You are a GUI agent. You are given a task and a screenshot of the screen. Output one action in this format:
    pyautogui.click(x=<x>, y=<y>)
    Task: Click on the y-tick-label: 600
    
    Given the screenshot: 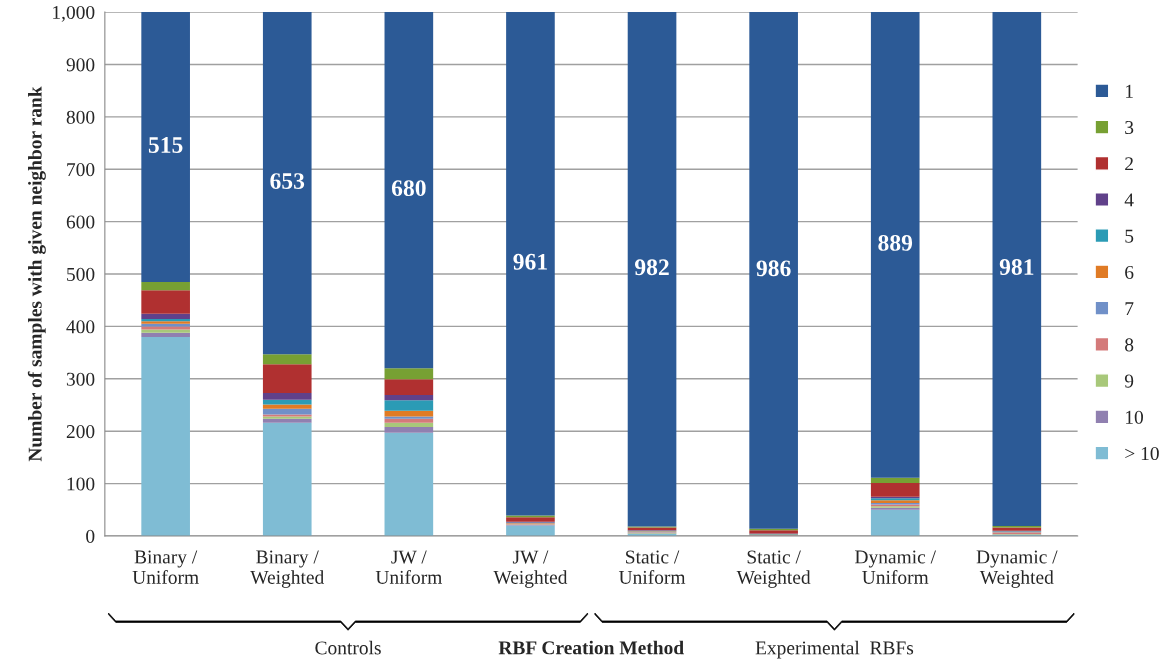 What is the action you would take?
    pyautogui.click(x=80, y=222)
    